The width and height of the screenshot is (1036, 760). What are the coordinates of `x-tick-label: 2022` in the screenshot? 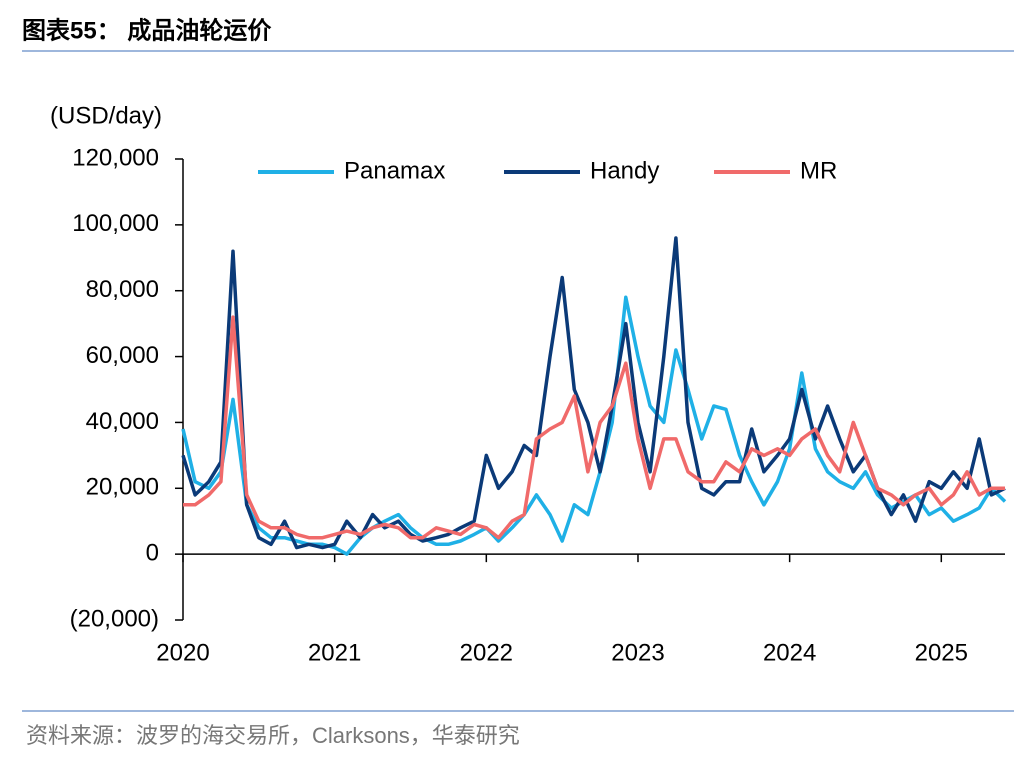 It's located at (486, 652).